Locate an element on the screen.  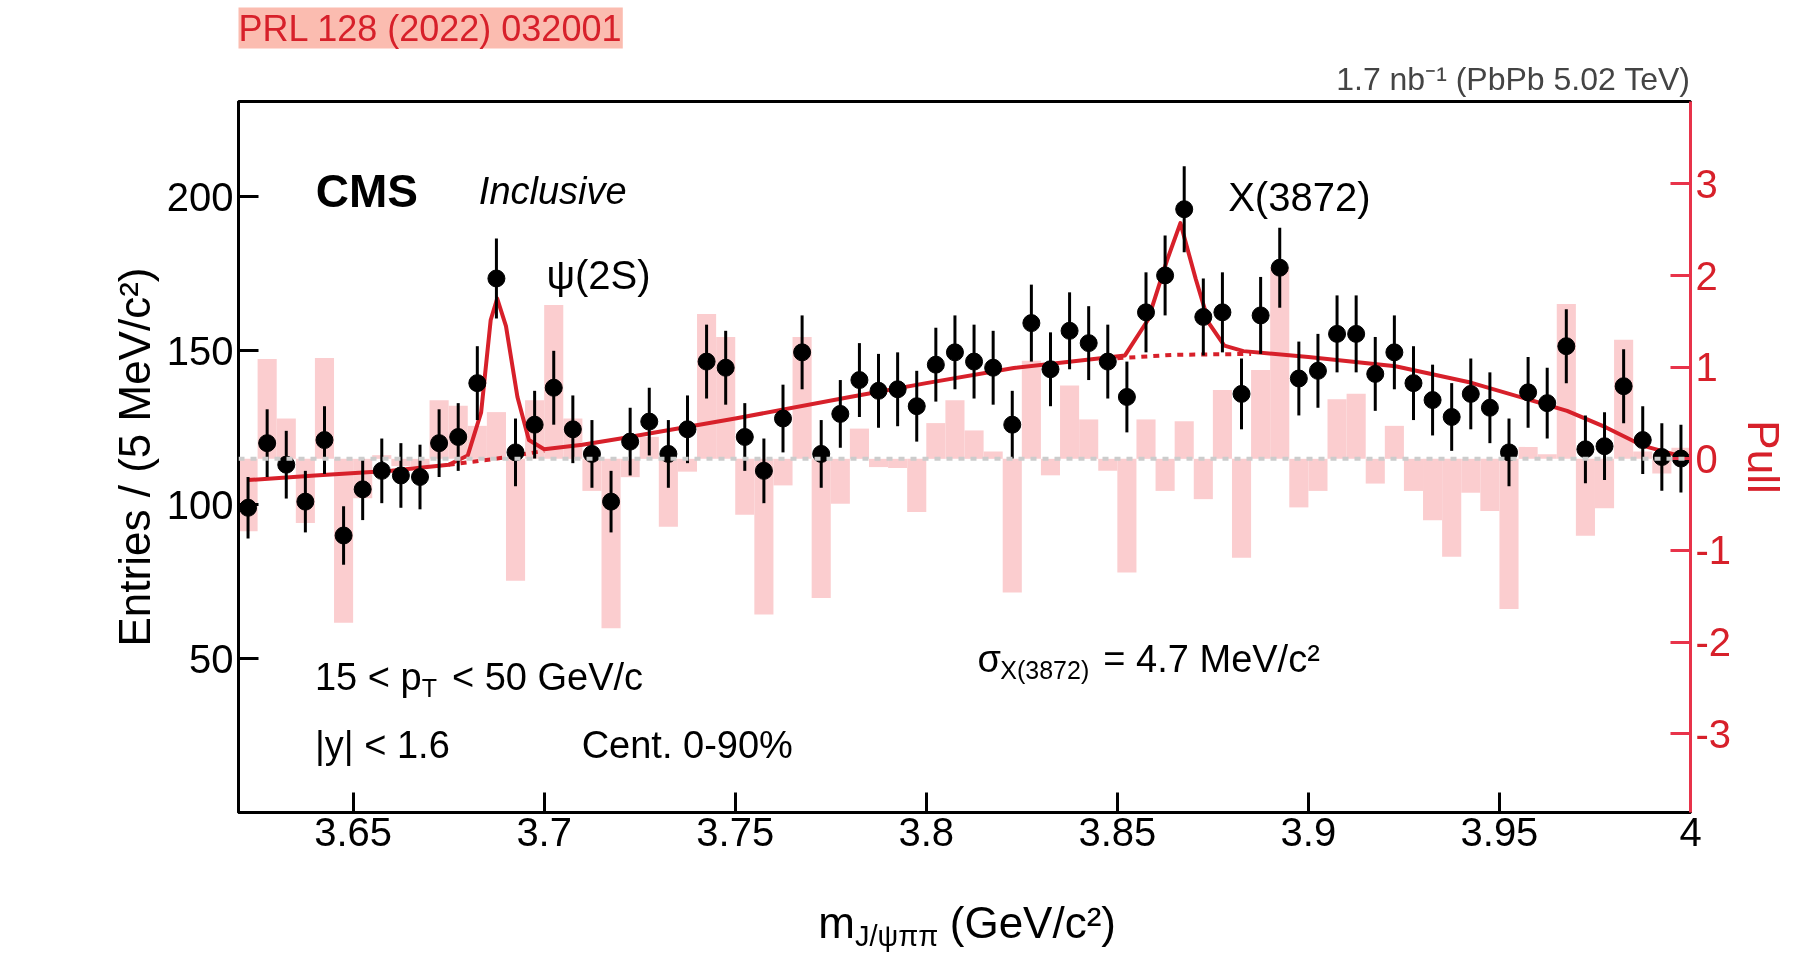
x-tick-label: 3.85 is located at coordinates (1117, 831).